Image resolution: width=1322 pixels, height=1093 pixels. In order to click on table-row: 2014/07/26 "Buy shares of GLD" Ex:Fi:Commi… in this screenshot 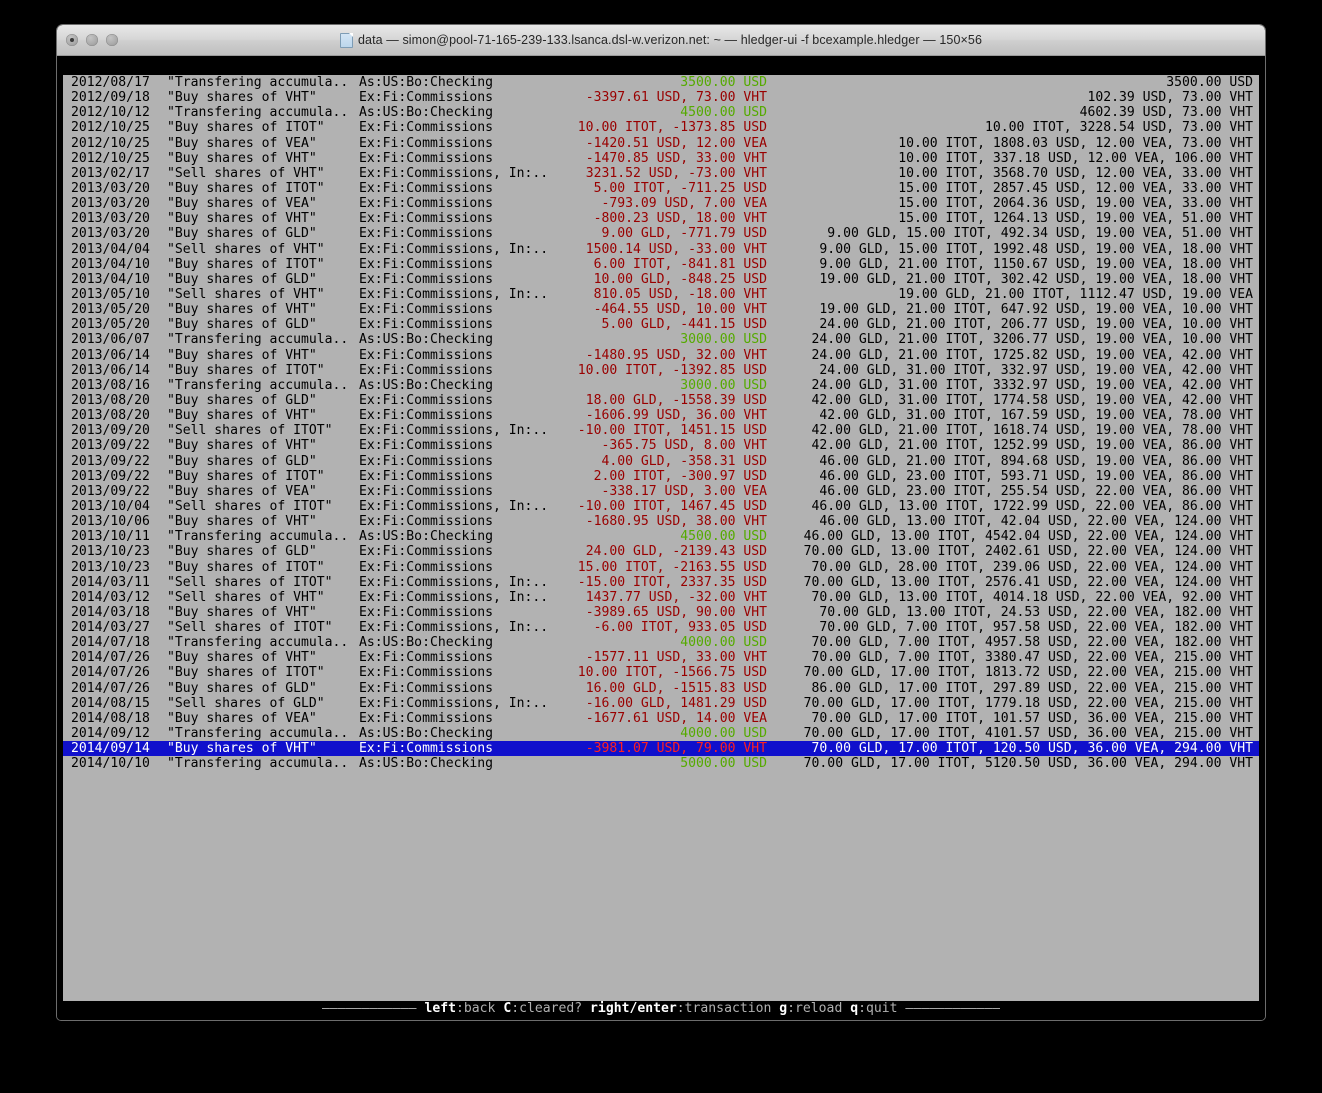, I will do `click(661, 688)`.